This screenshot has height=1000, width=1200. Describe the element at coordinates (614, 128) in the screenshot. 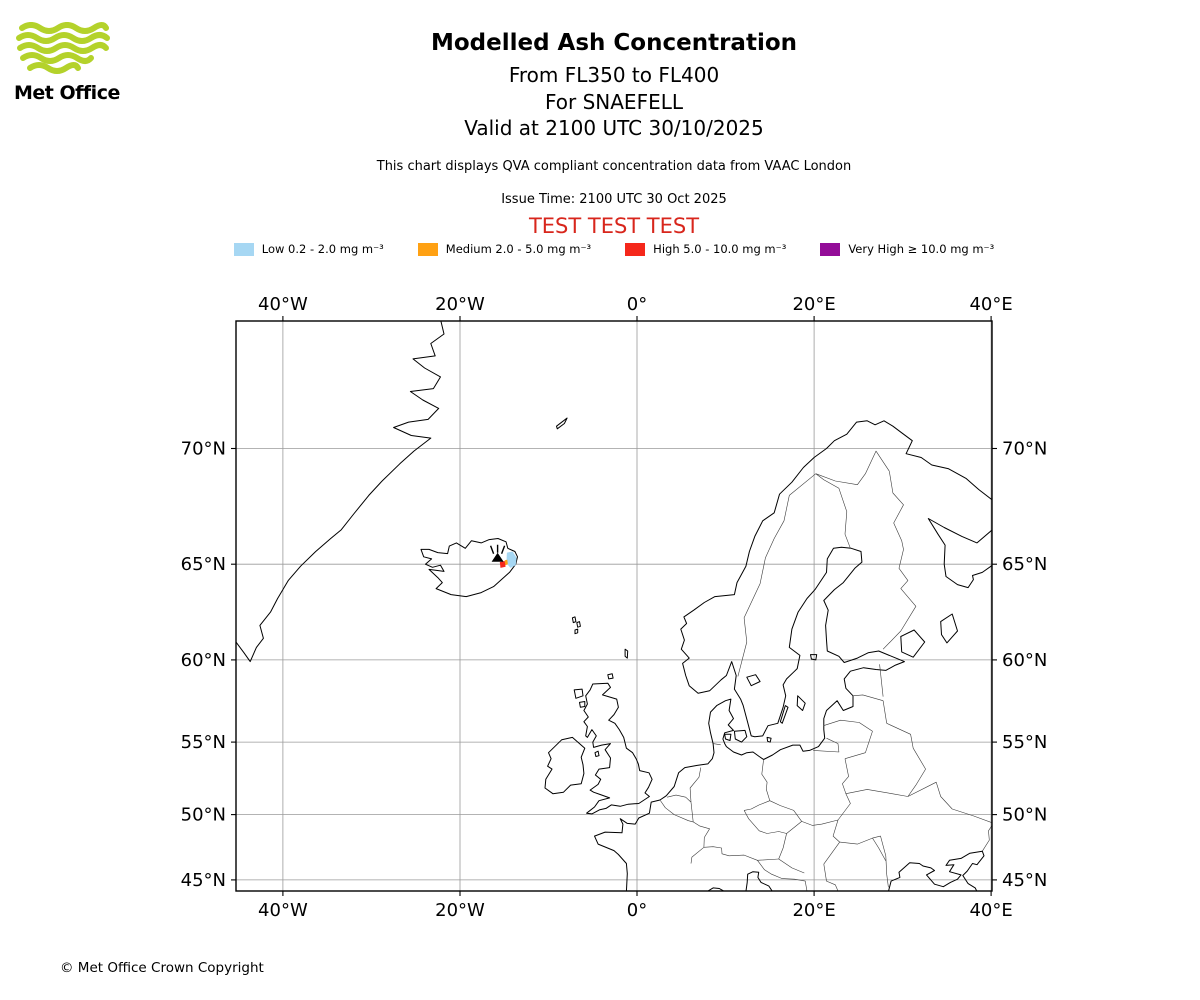

I see `subtitle-valid-time: Valid at 2100 UTC 30/10/2025` at that location.